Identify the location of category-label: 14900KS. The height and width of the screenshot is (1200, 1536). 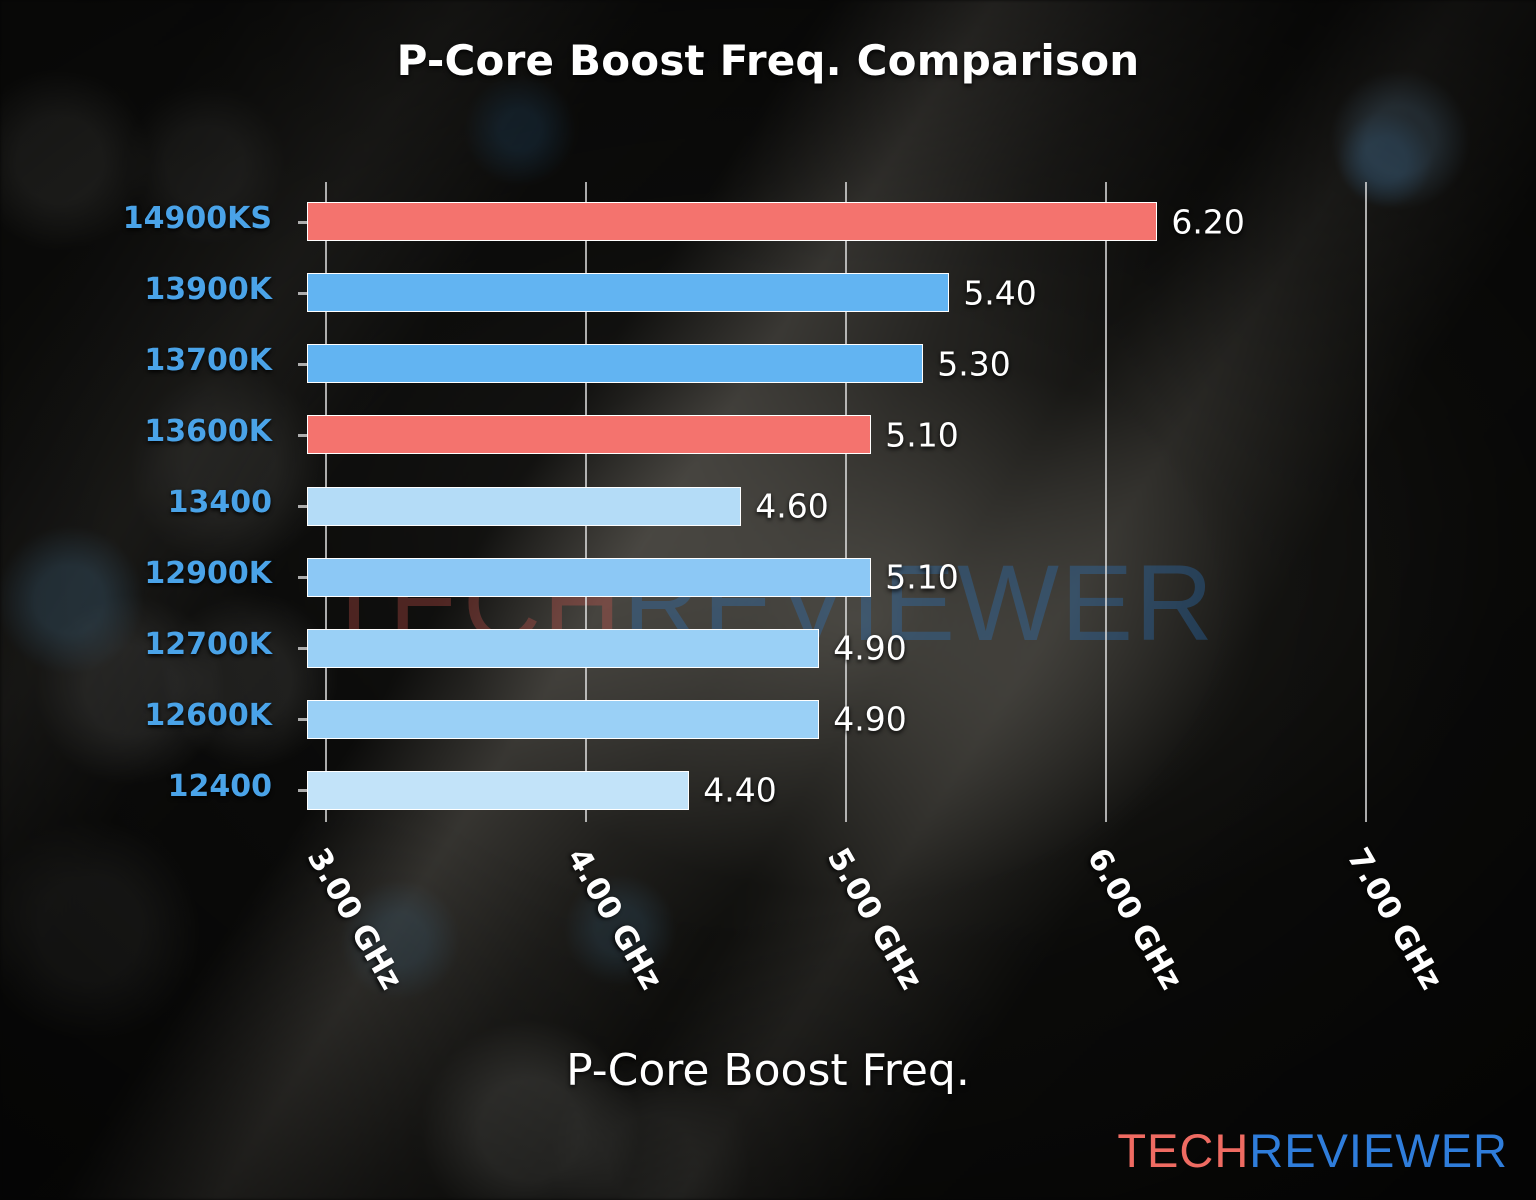
(197, 218).